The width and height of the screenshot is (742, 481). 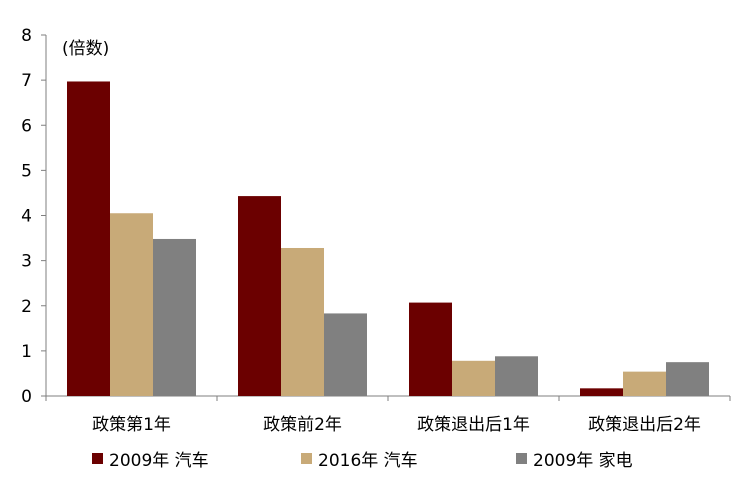 What do you see at coordinates (583, 461) in the screenshot?
I see `legend-label: 2009年 家电` at bounding box center [583, 461].